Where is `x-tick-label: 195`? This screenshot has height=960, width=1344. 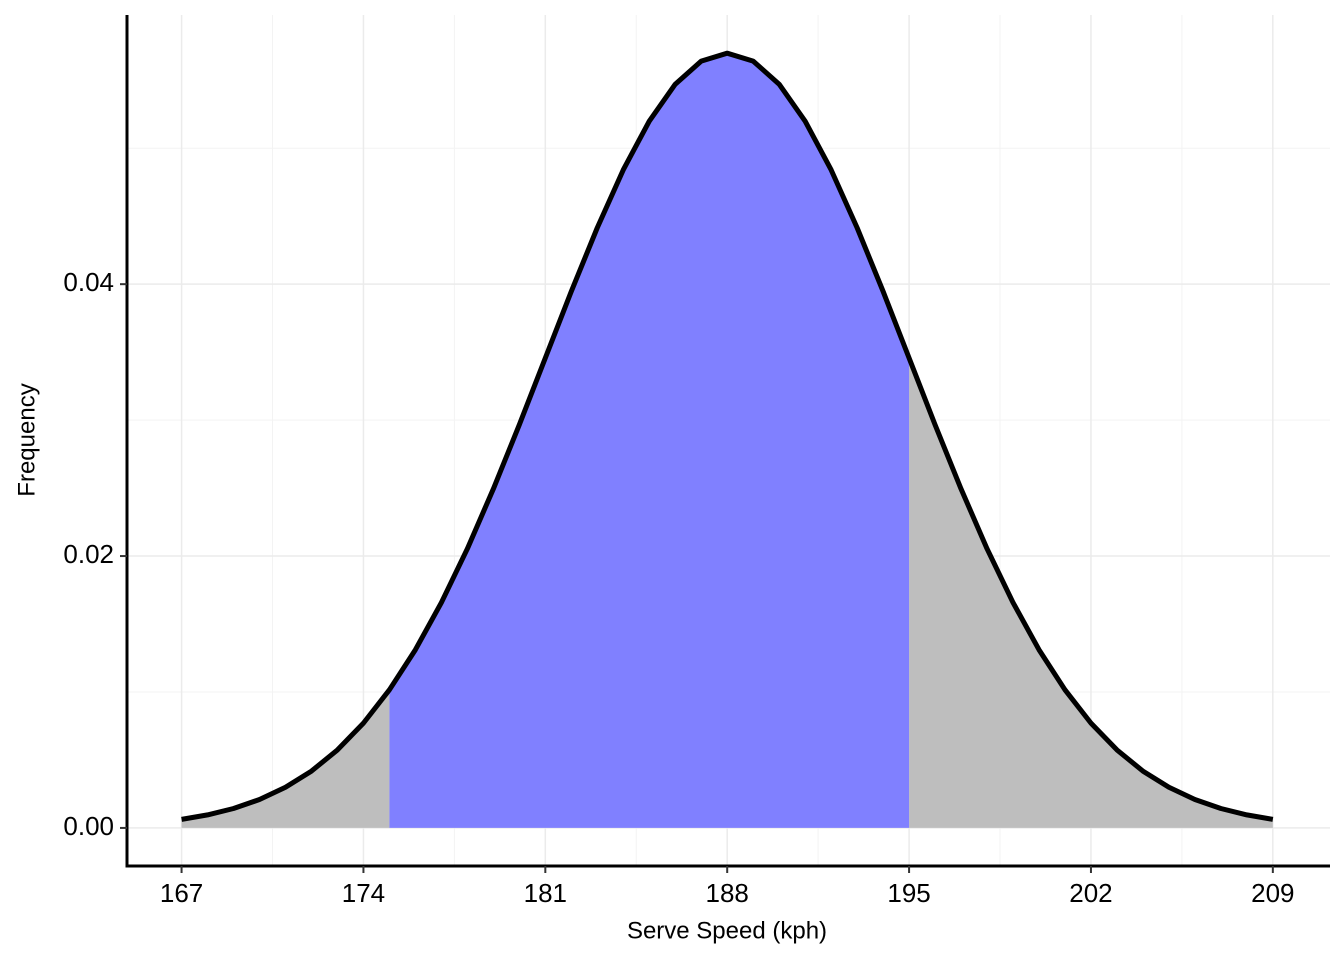
x-tick-label: 195 is located at coordinates (908, 893).